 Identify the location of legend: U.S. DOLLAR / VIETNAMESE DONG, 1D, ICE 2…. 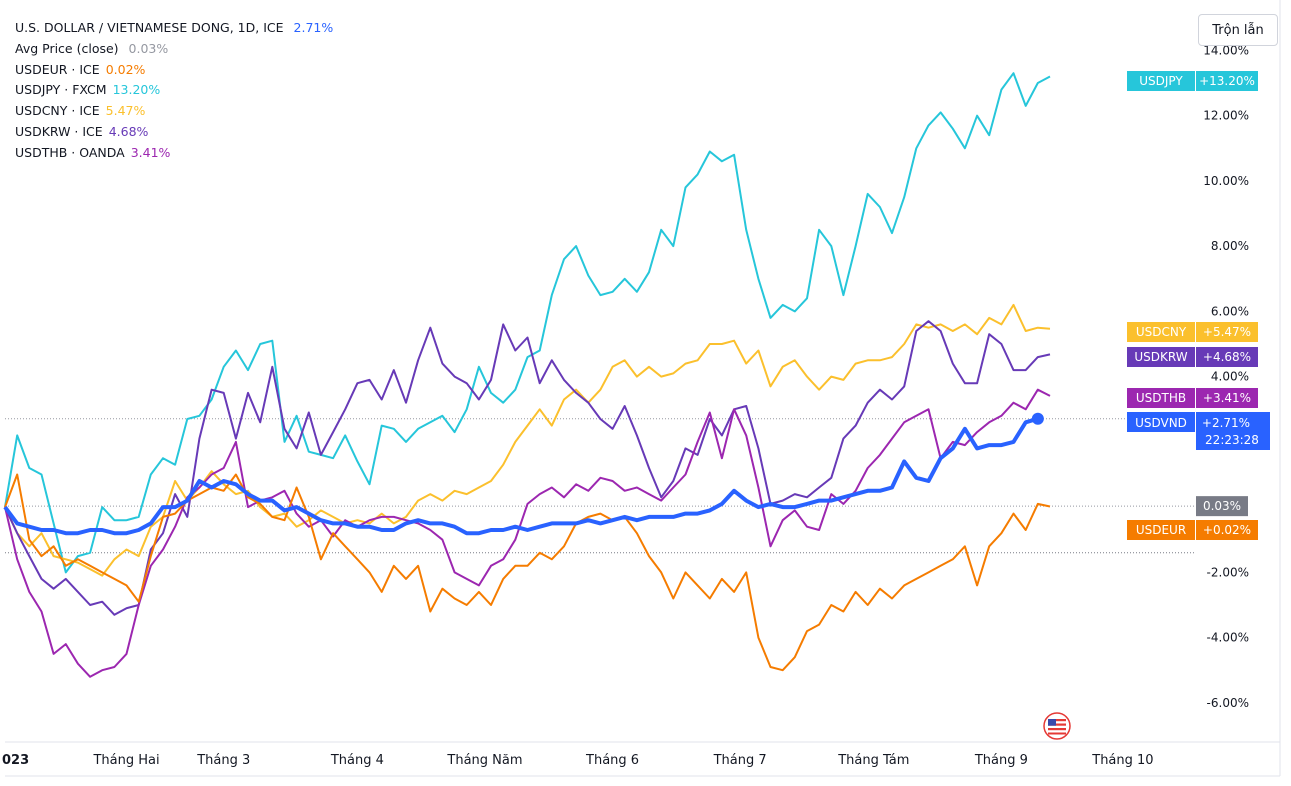
(174, 91).